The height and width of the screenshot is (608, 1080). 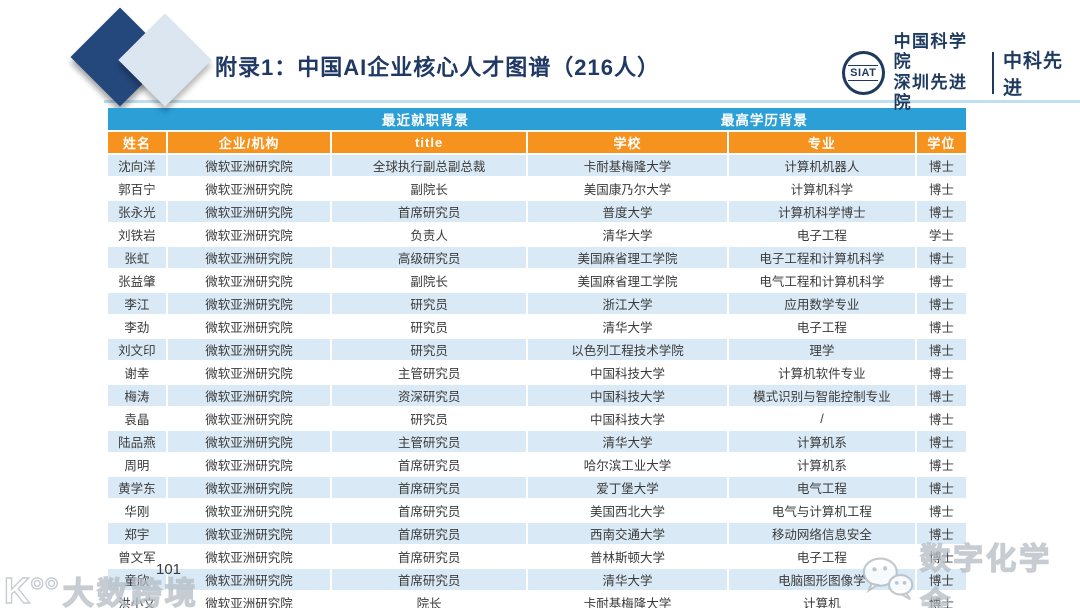 I want to click on table-cell: 负责人, so click(x=429, y=234).